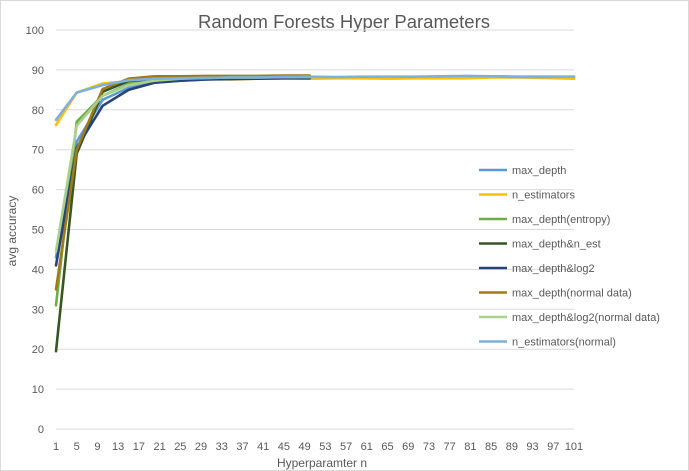 This screenshot has height=471, width=689. What do you see at coordinates (201, 447) in the screenshot?
I see `x-tick-label: 29` at bounding box center [201, 447].